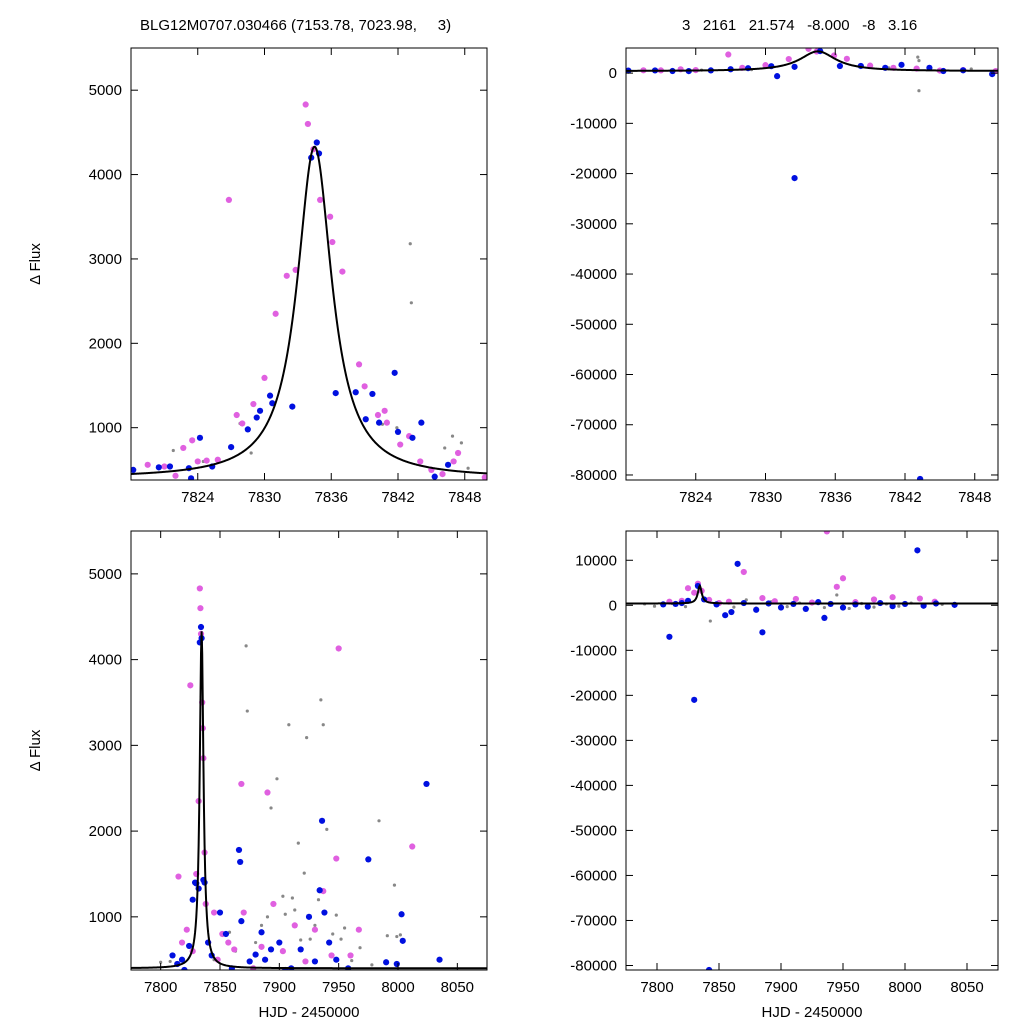 This screenshot has width=1024, height=1024. I want to click on y-tick-label: 3000, so click(105, 259).